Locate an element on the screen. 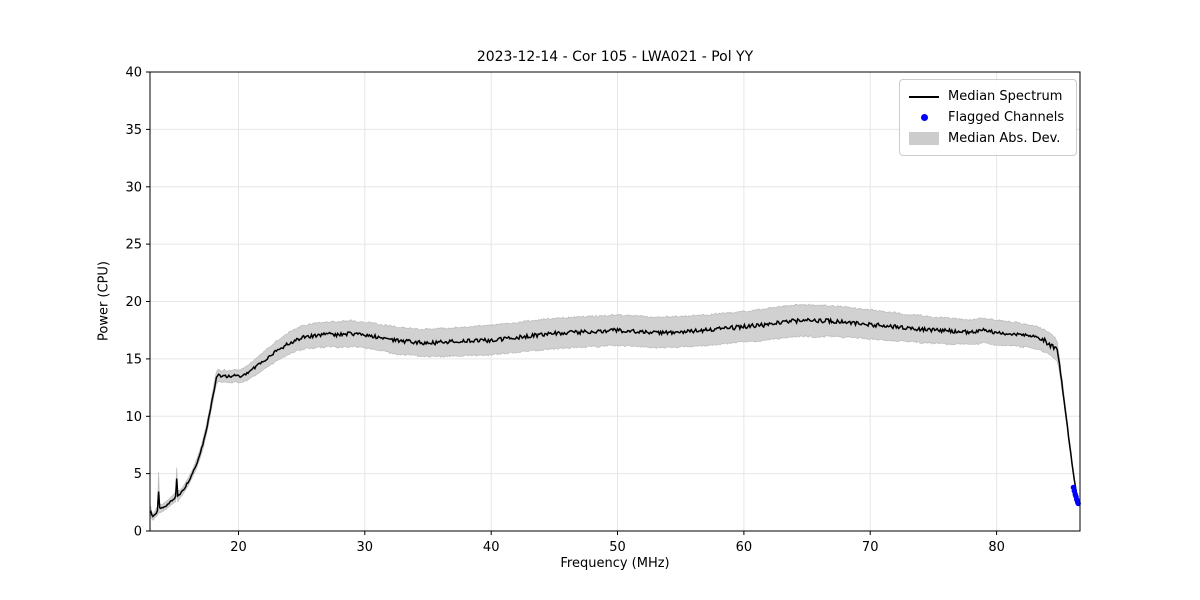 This screenshot has height=600, width=1200. chart-title: 2023-12-14 - Cor 105 - LWA021 - Pol YY is located at coordinates (615, 57).